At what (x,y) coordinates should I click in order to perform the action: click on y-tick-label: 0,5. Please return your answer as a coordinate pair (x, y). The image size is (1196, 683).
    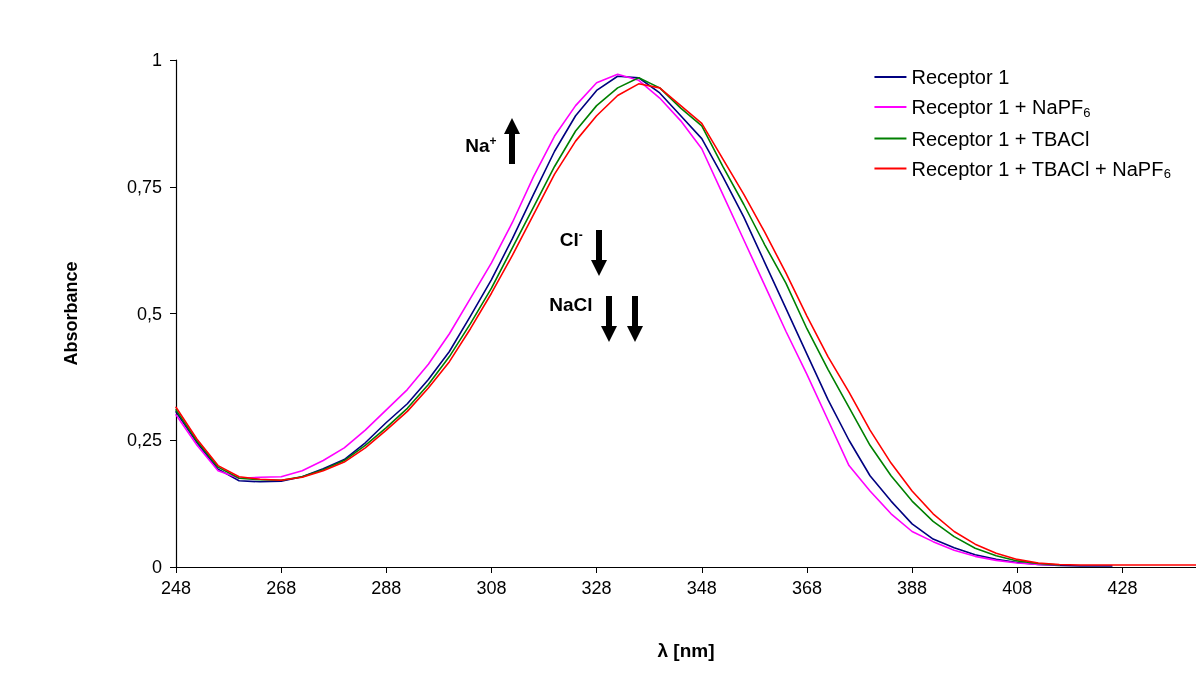
    Looking at the image, I should click on (149, 313).